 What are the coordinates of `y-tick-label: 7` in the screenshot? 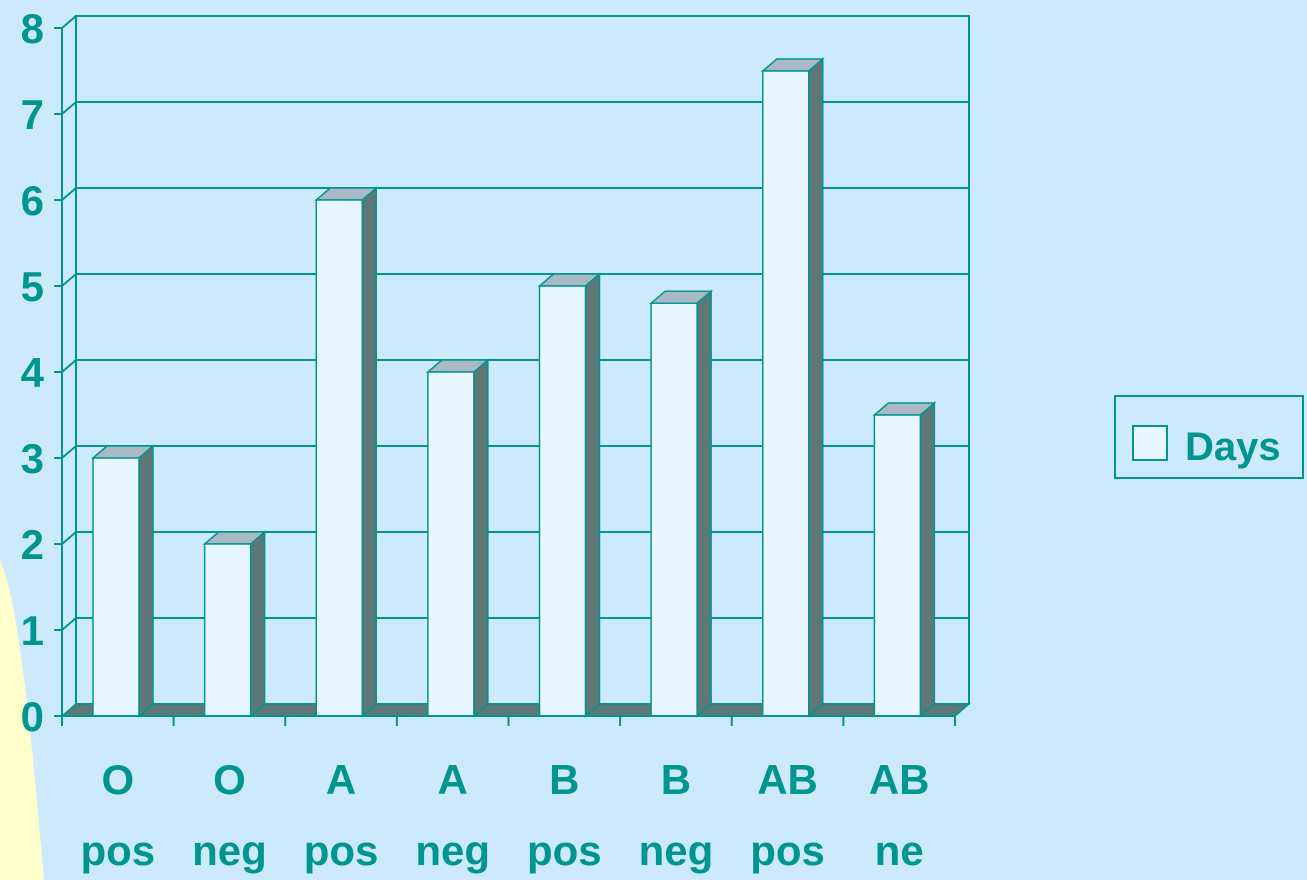 It's located at (32, 114).